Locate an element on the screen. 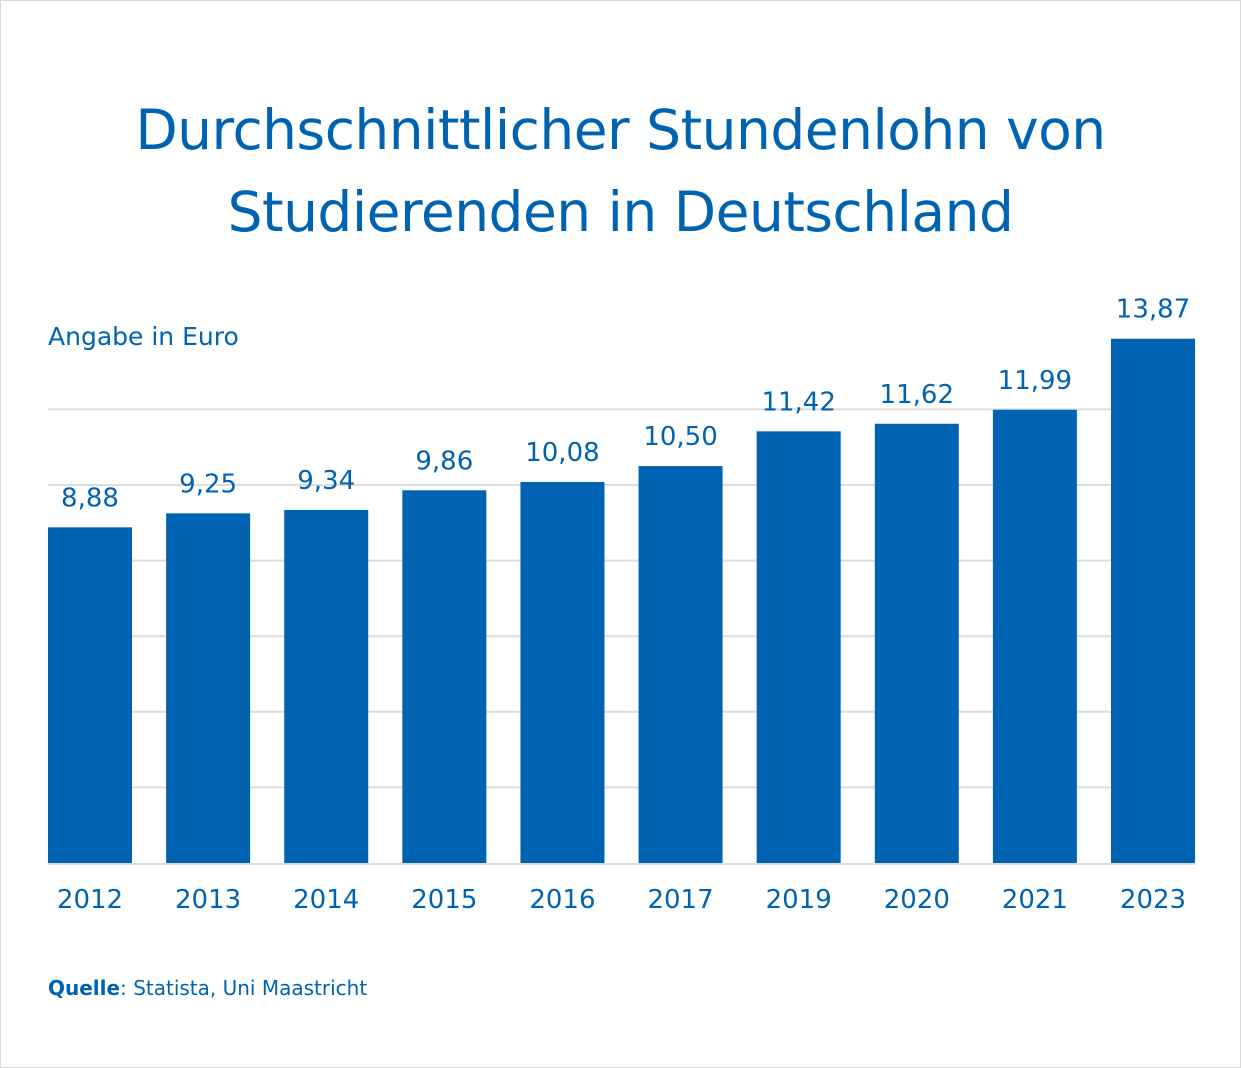 The height and width of the screenshot is (1068, 1241). value-label: 13,87 is located at coordinates (1153, 310).